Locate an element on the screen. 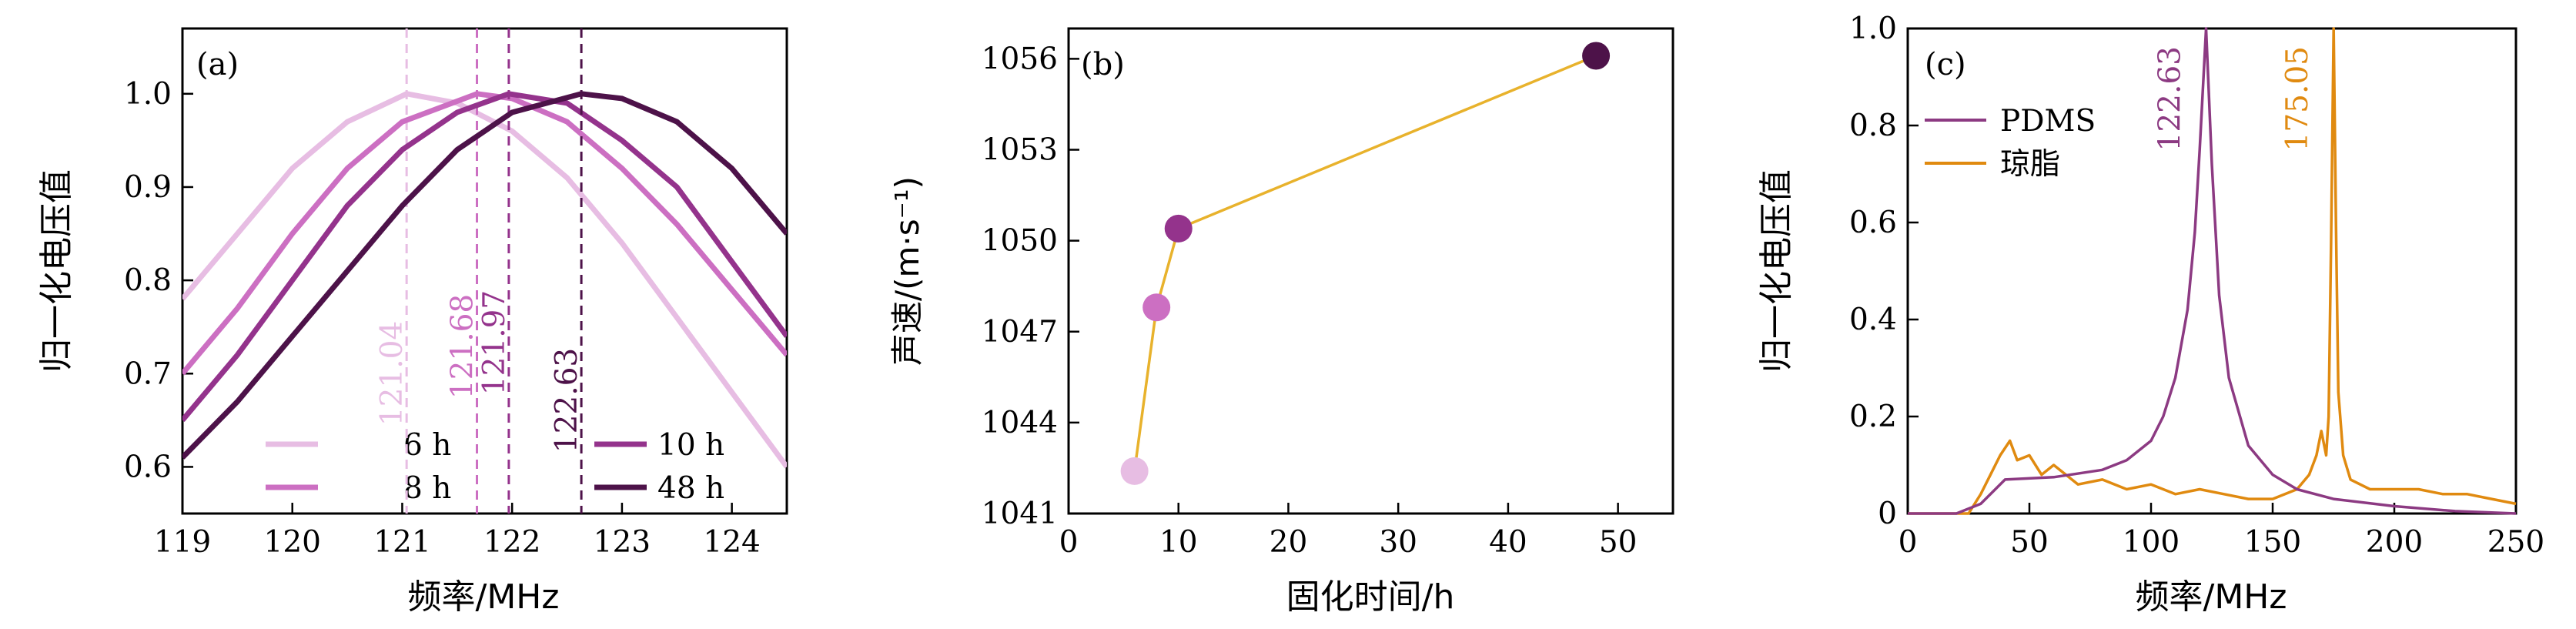 This screenshot has width=2576, height=629. panel-b-ytick-label: 1041 is located at coordinates (1020, 514).